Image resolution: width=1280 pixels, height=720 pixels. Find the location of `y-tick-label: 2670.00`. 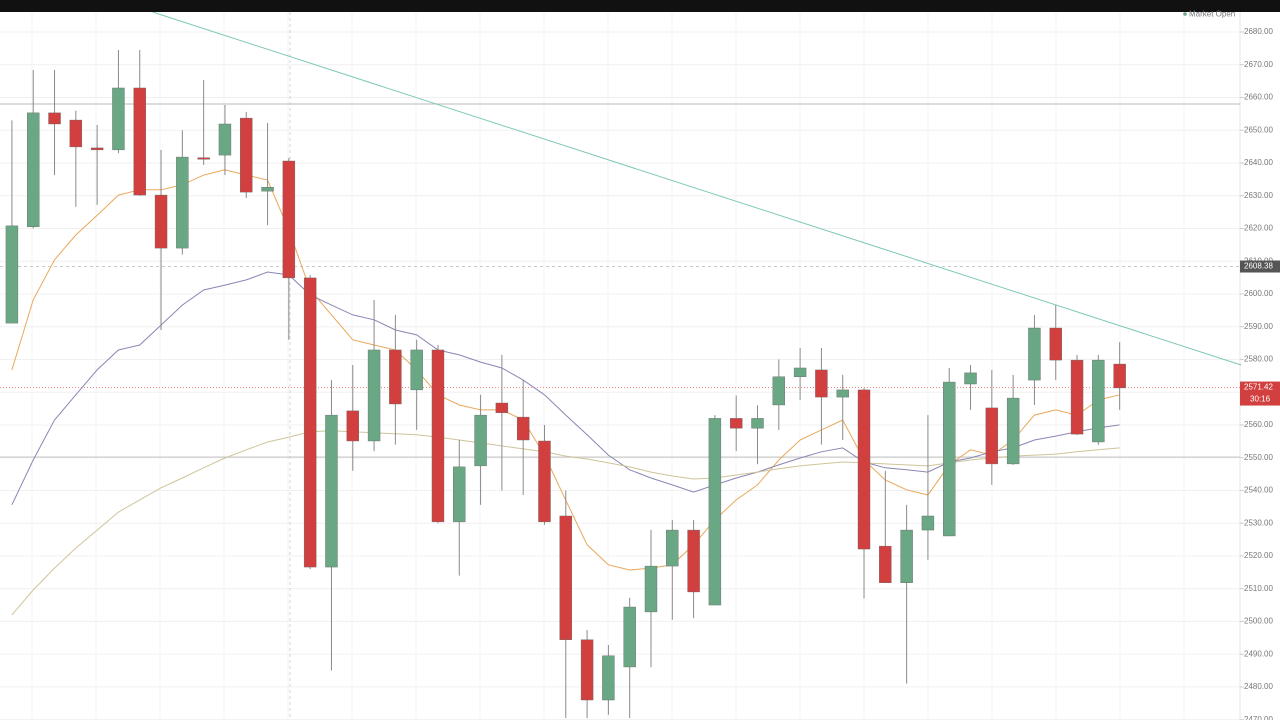

y-tick-label: 2670.00 is located at coordinates (1258, 64).